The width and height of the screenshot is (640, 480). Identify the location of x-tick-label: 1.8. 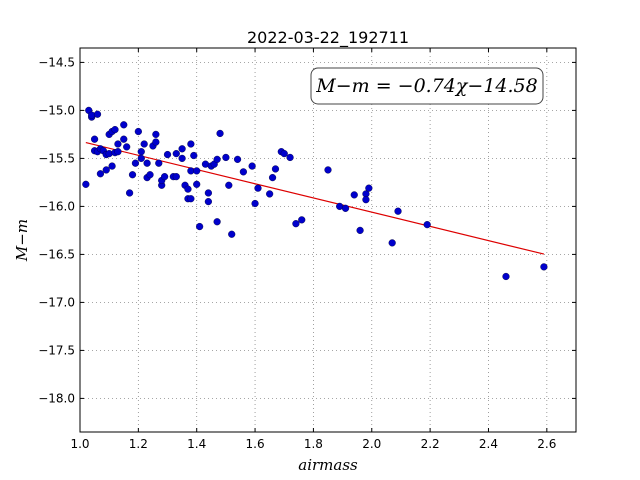
(313, 444).